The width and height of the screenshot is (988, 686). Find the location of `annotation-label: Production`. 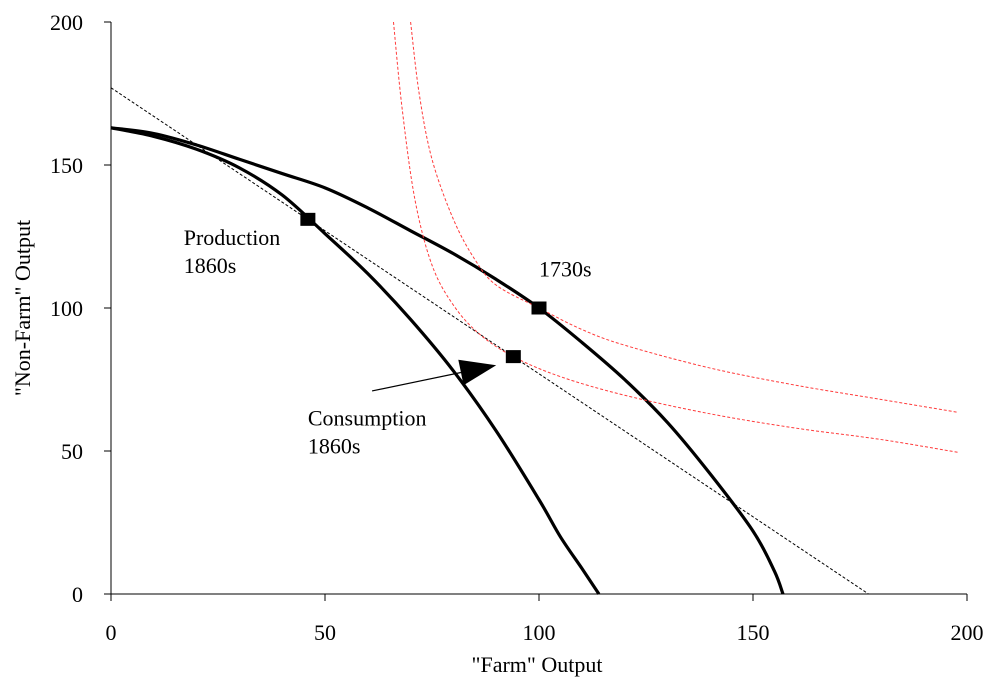

annotation-label: Production is located at coordinates (232, 237).